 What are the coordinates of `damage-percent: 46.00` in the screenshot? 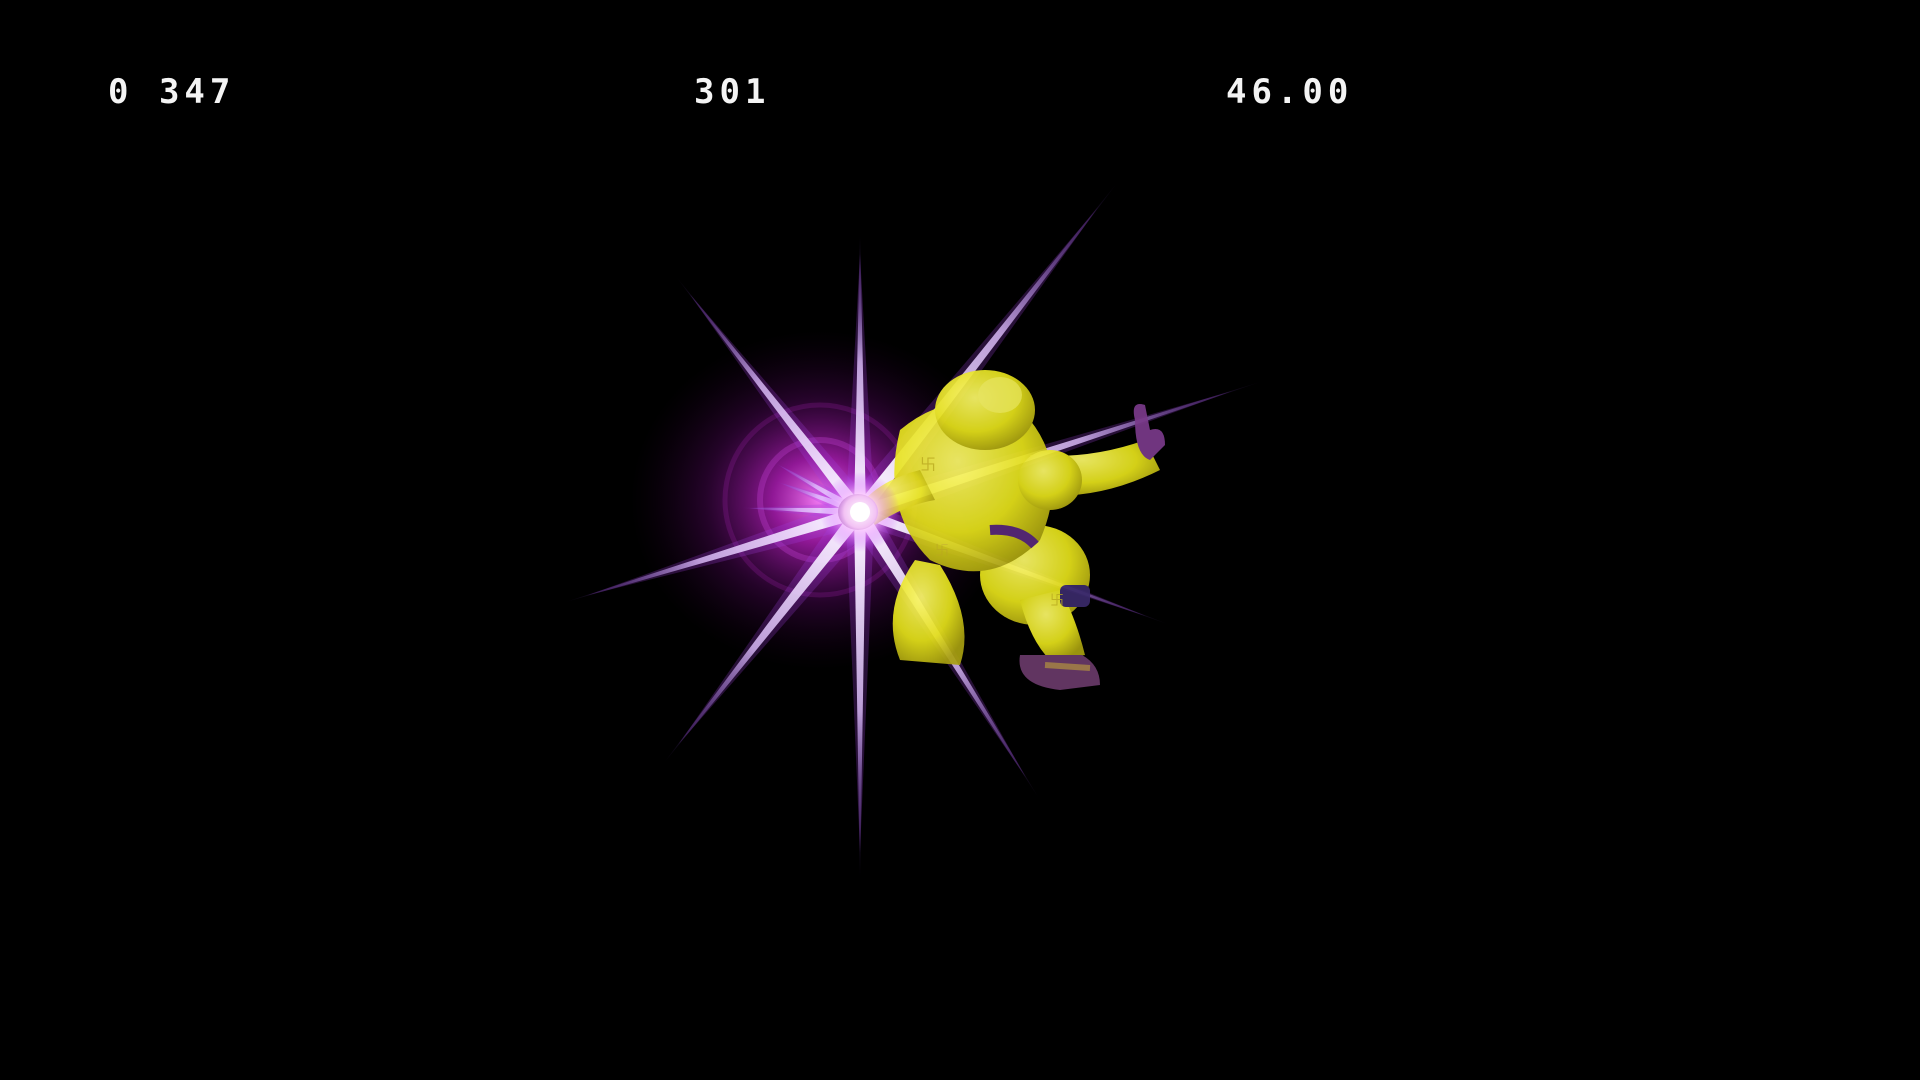 It's located at (1290, 92).